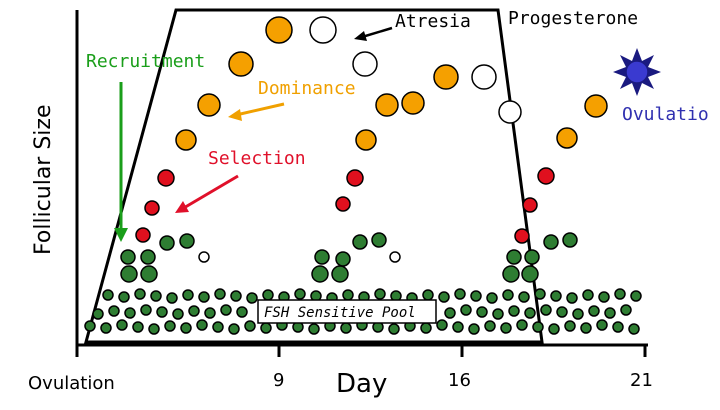 The width and height of the screenshot is (720, 410). I want to click on tick-label-16: 16, so click(459, 380).